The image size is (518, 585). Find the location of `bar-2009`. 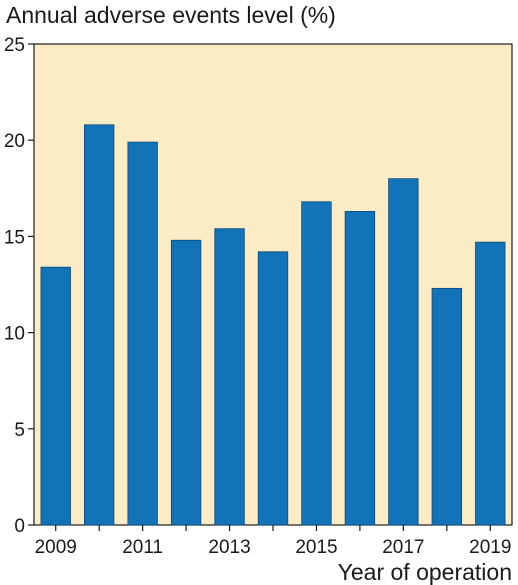

bar-2009 is located at coordinates (55, 396).